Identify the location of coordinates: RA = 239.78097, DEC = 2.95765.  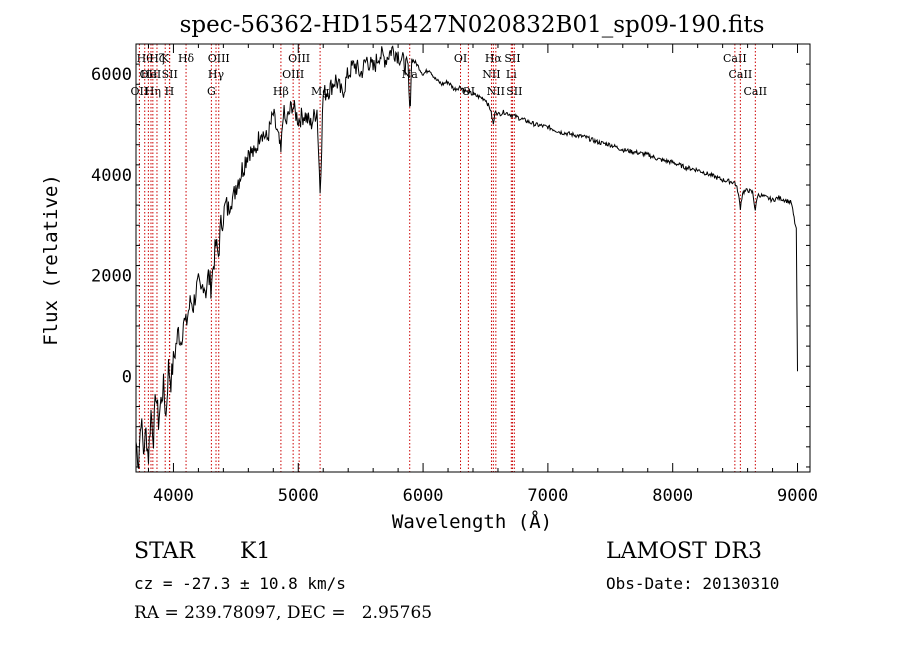
(283, 613).